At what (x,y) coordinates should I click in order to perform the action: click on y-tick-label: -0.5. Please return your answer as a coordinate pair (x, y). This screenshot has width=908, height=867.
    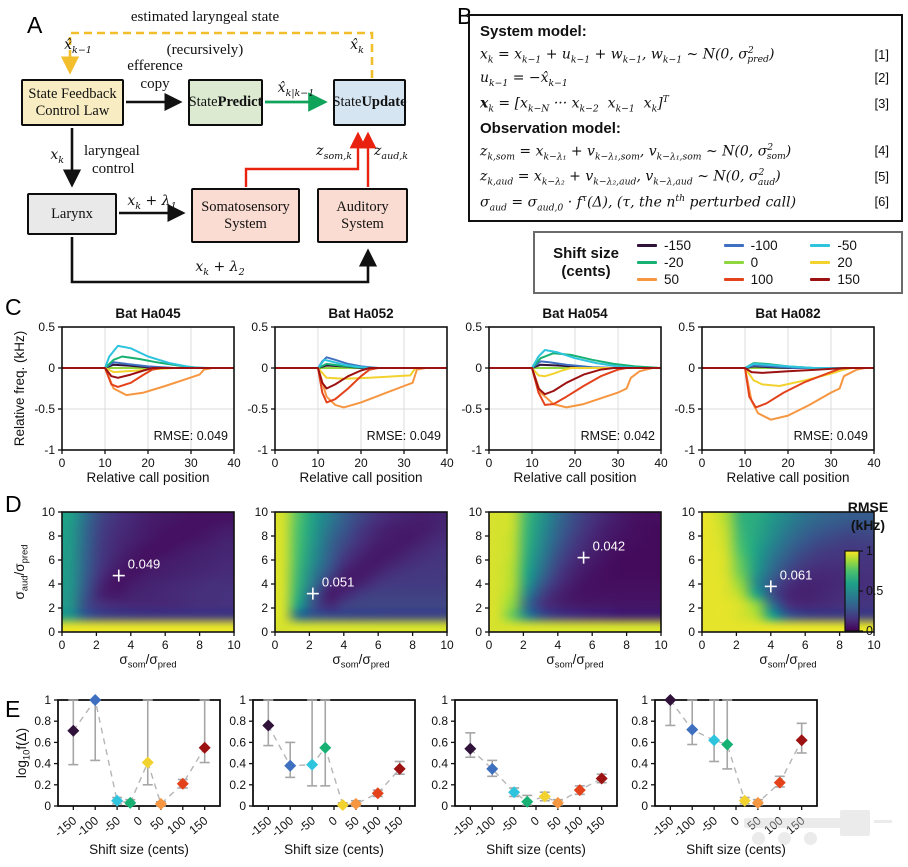
    Looking at the image, I should click on (684, 409).